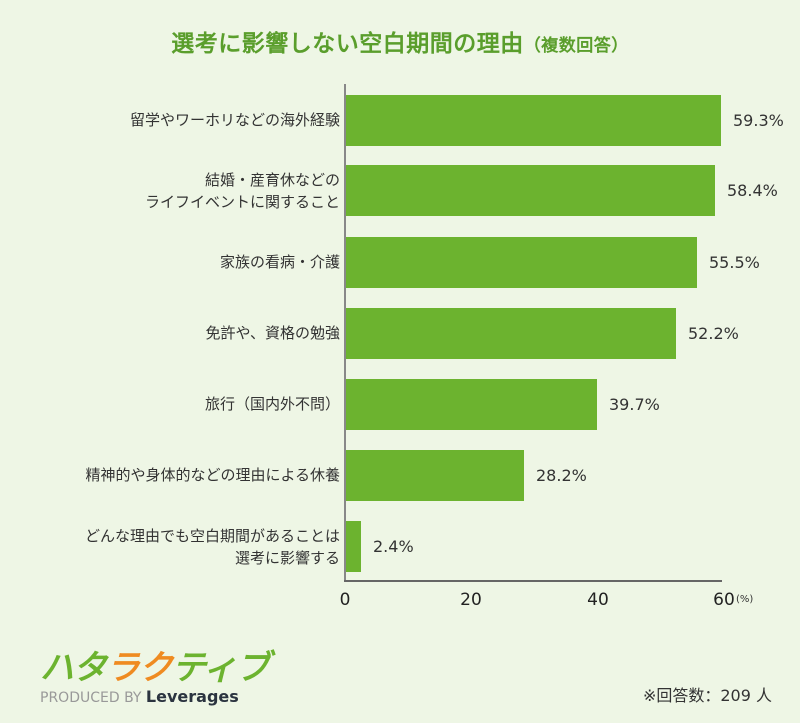 Image resolution: width=800 pixels, height=723 pixels. What do you see at coordinates (758, 120) in the screenshot?
I see `value-label: 59.3%` at bounding box center [758, 120].